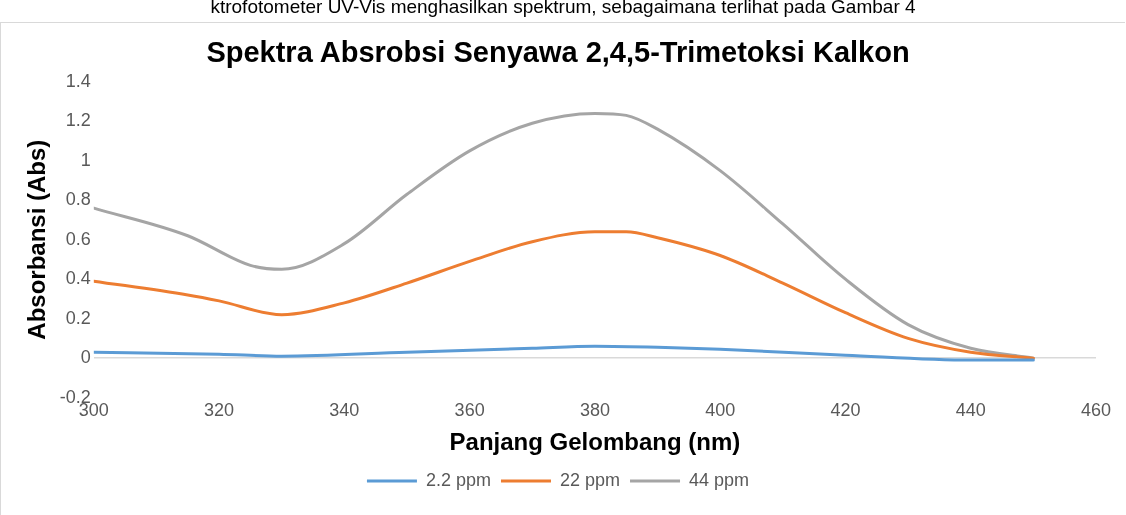 The width and height of the screenshot is (1126, 515). What do you see at coordinates (594, 410) in the screenshot?
I see `x-tick-label: 380` at bounding box center [594, 410].